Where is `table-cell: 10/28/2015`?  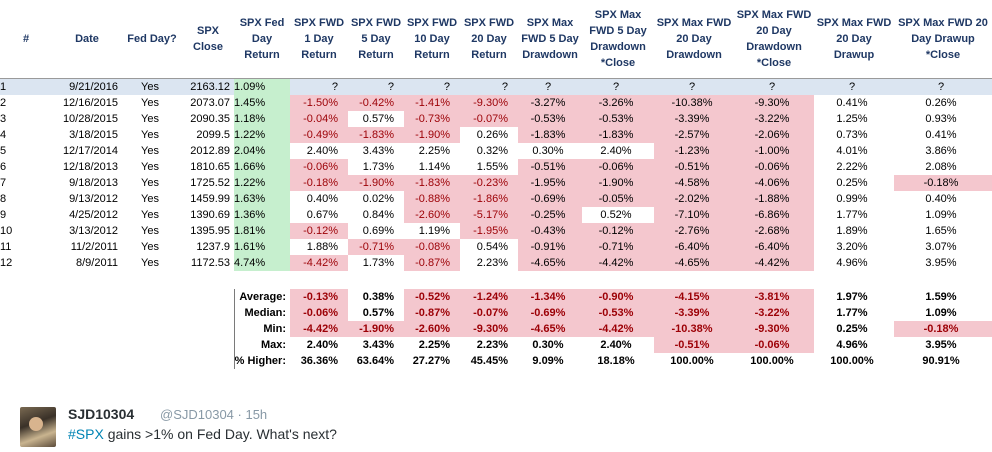 table-cell: 10/28/2015 is located at coordinates (90, 119).